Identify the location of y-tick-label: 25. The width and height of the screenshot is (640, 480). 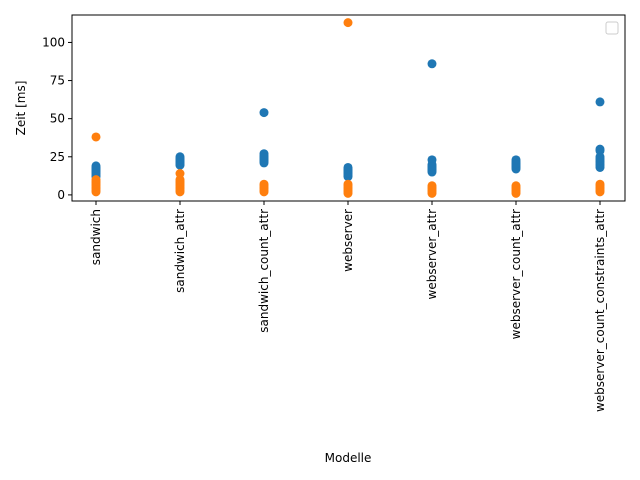
(57, 157).